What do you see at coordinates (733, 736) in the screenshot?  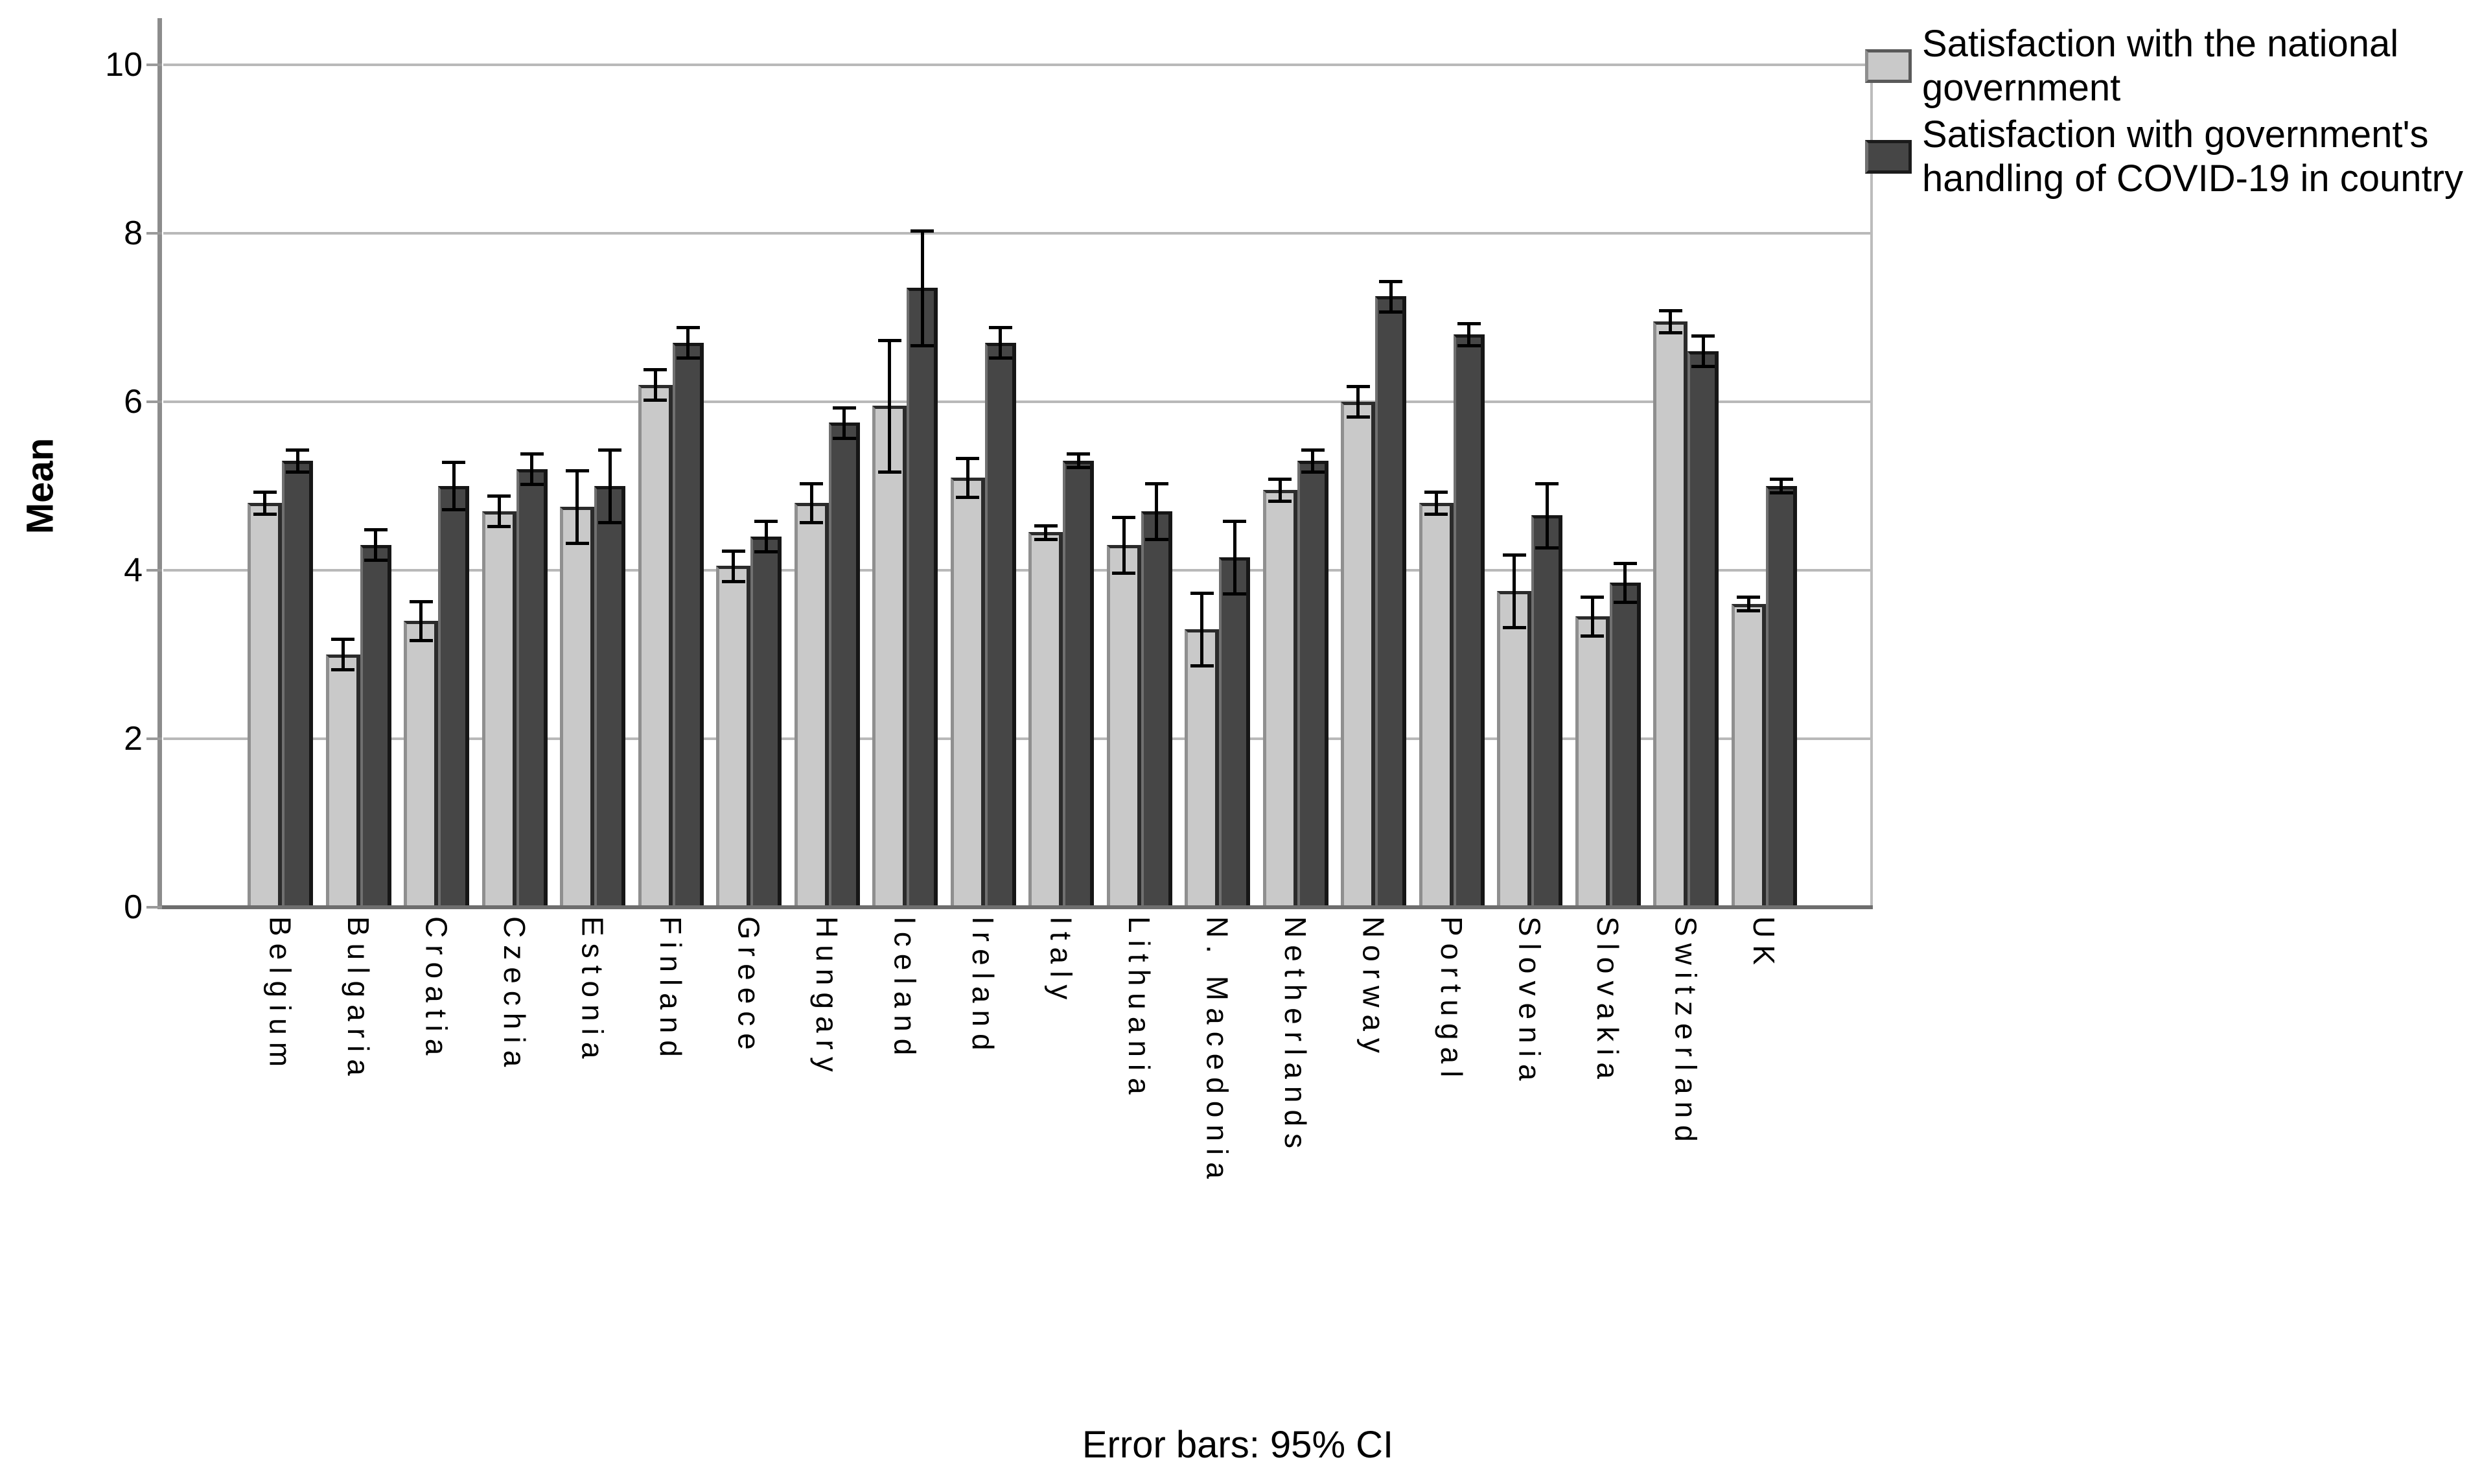 I see `bar-greece-series0` at bounding box center [733, 736].